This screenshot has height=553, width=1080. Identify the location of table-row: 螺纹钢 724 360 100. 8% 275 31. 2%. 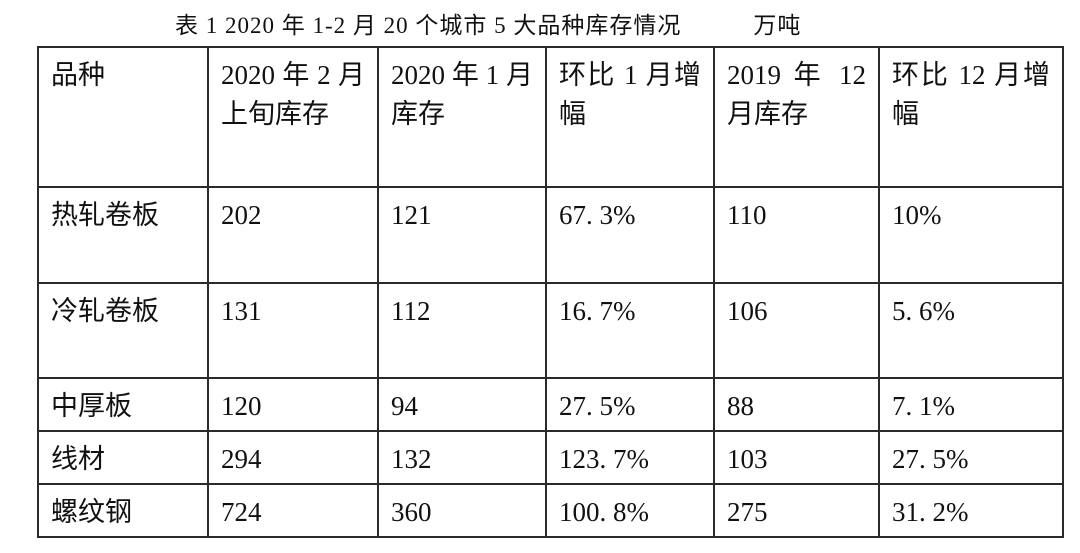
(550, 511).